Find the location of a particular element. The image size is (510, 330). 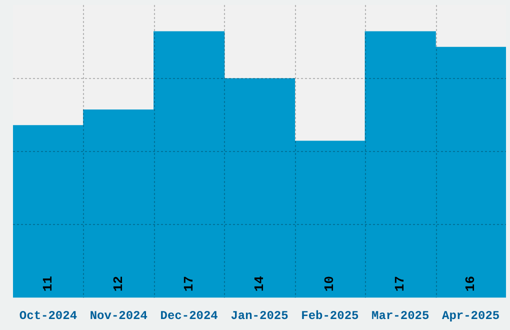

data-label: 11 is located at coordinates (48, 284).